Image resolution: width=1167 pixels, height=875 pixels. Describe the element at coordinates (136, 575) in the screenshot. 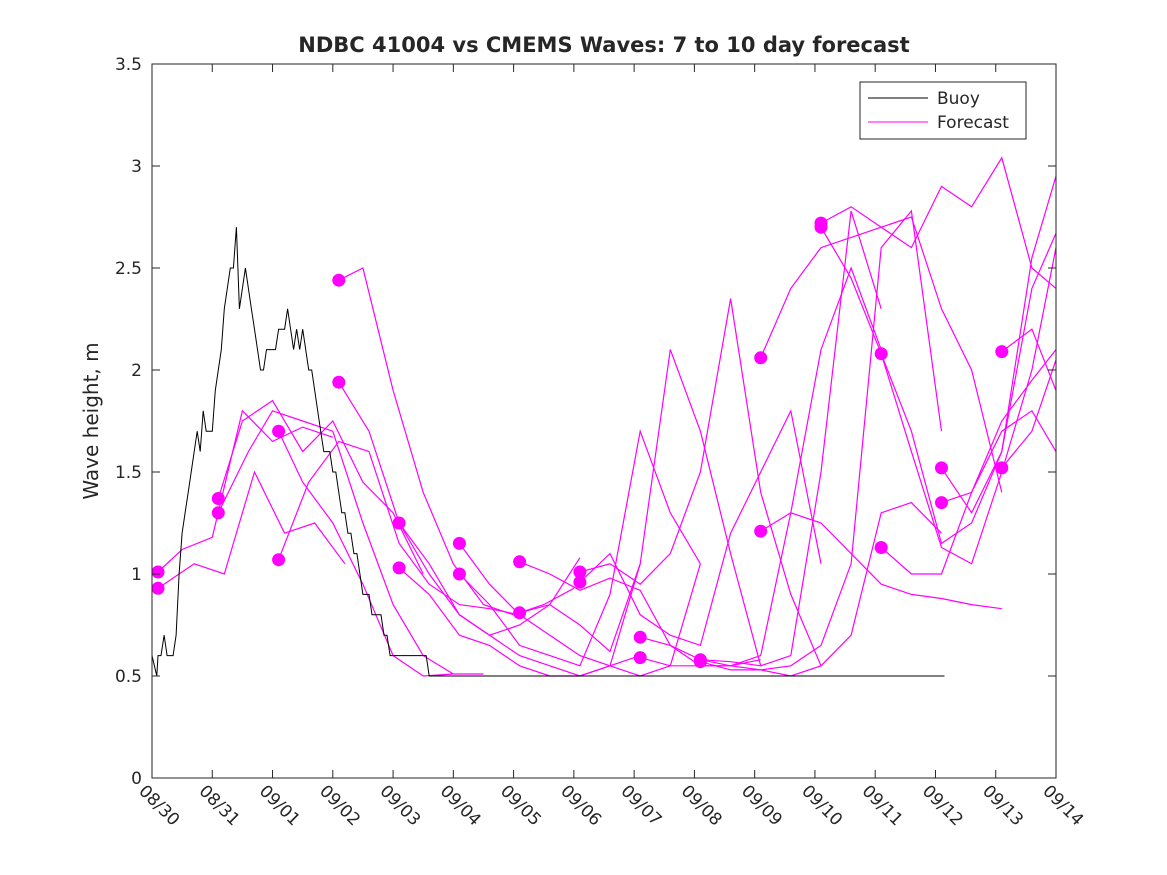

I see `y-tick-label: 1` at that location.